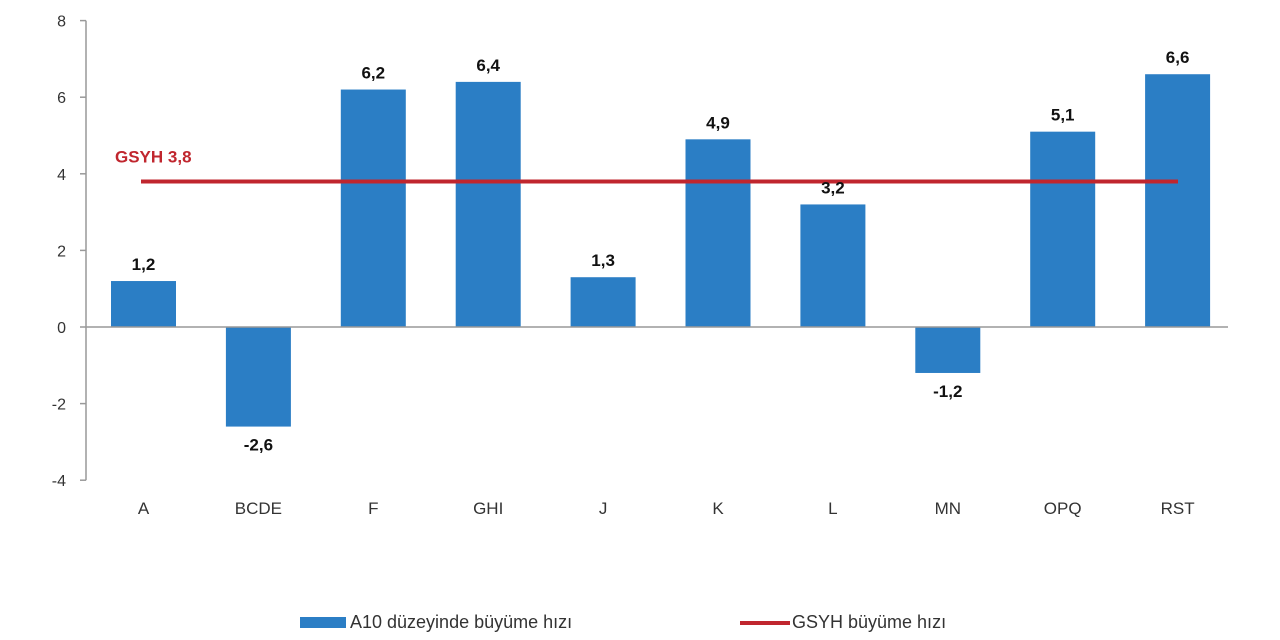 This screenshot has width=1280, height=640. Describe the element at coordinates (61, 98) in the screenshot. I see `y-tick-label: 6` at that location.